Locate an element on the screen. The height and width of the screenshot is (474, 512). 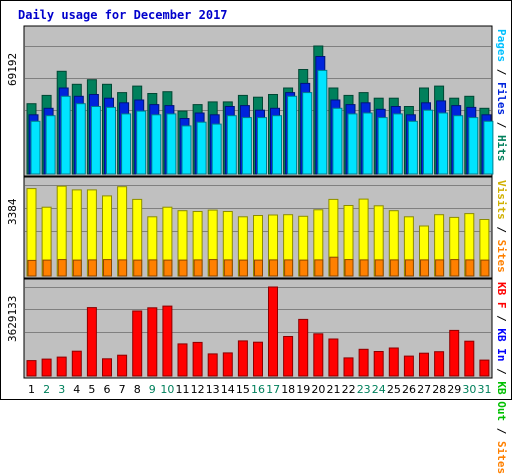
day-label-28: 28 is located at coordinates (439, 389).